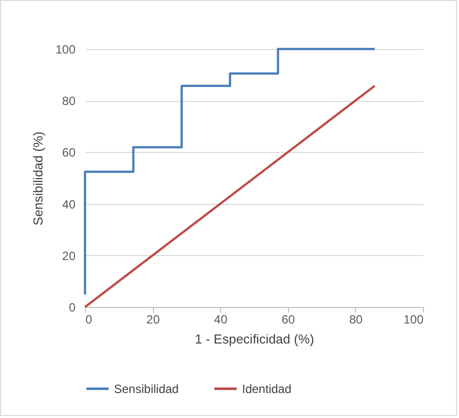  I want to click on x-tick-label: 40, so click(221, 319).